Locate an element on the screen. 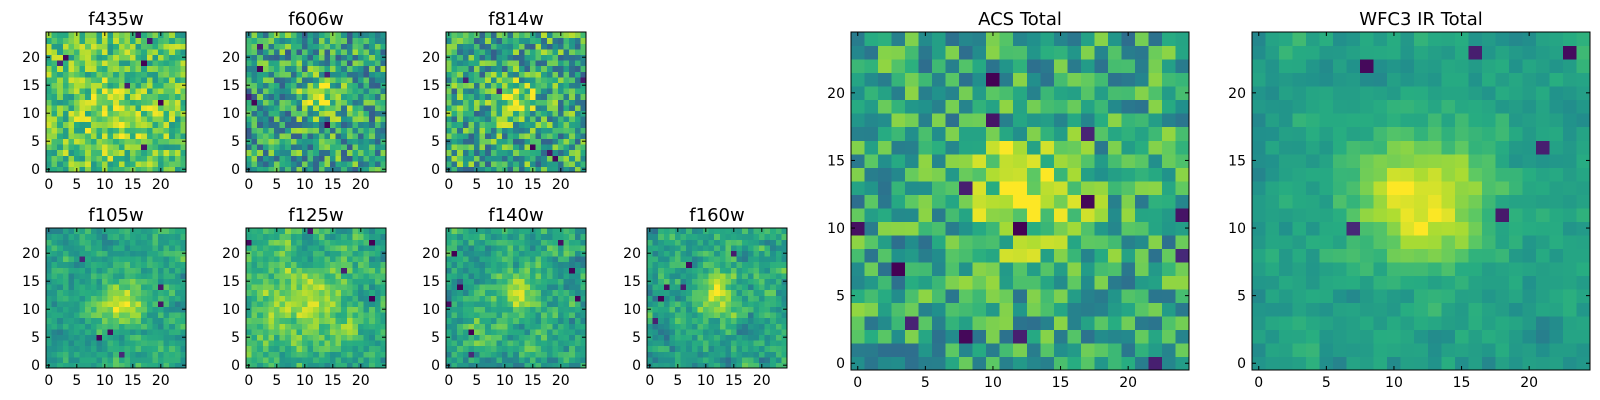 The width and height of the screenshot is (1600, 400). x-tick-label: 5 is located at coordinates (677, 381).